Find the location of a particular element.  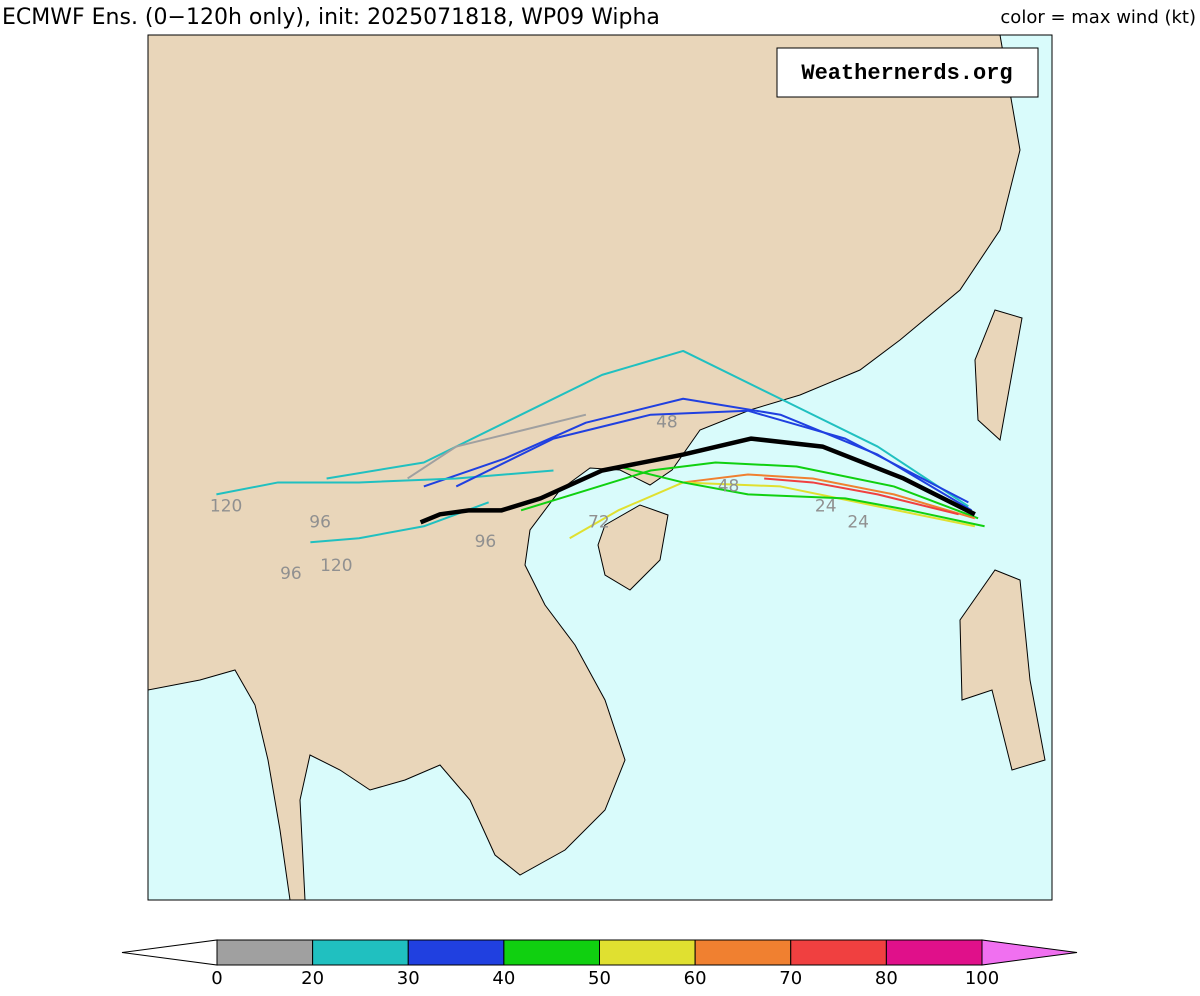

colorbar-label: 20 is located at coordinates (312, 978).